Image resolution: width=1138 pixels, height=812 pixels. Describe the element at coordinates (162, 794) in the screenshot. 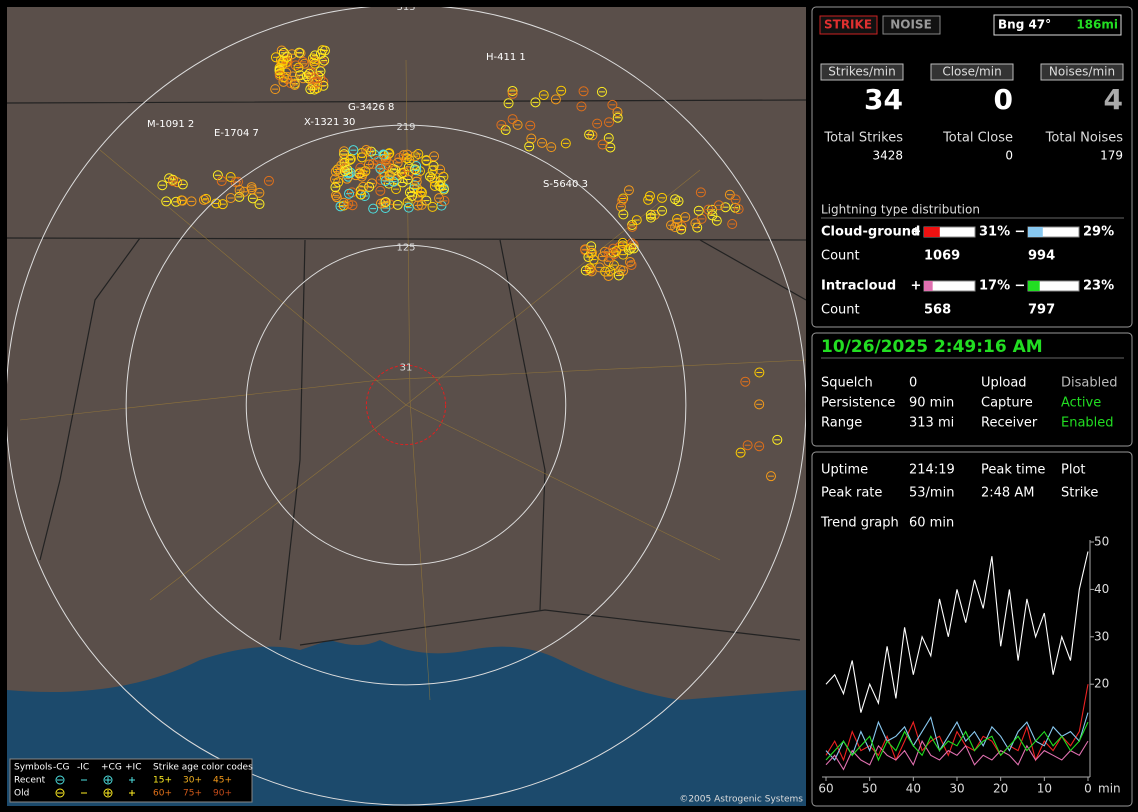

I see `legend-age: 60+` at that location.